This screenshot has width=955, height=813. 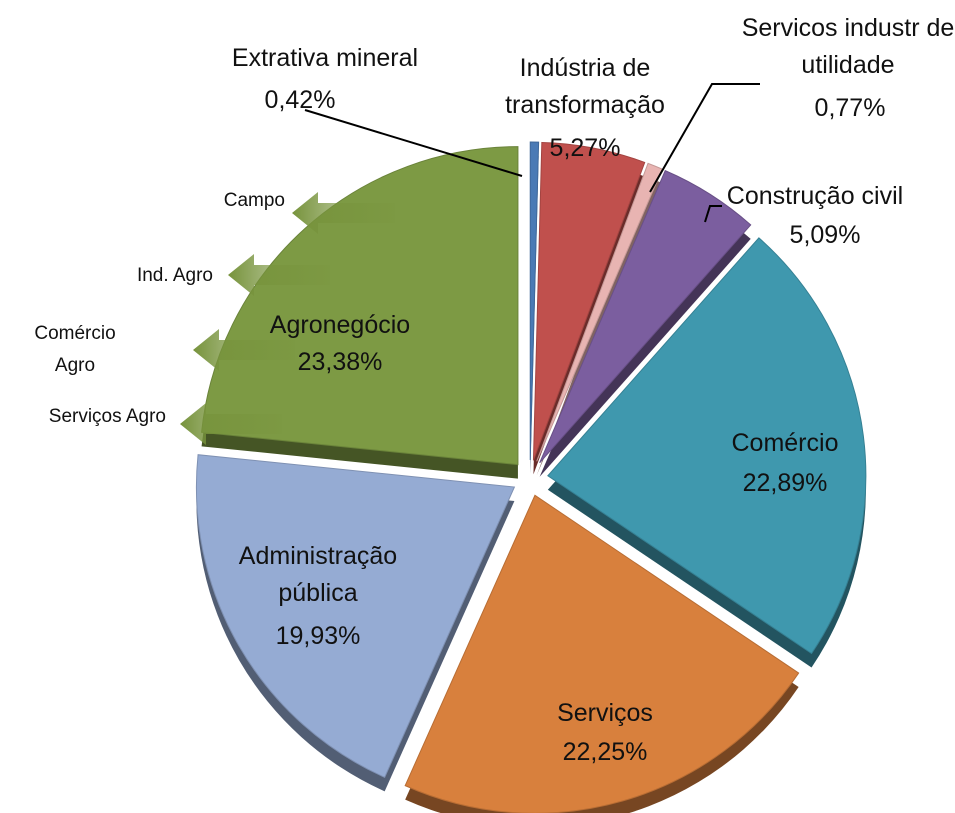 I want to click on sub-label: Ind. Agro, so click(x=174, y=275).